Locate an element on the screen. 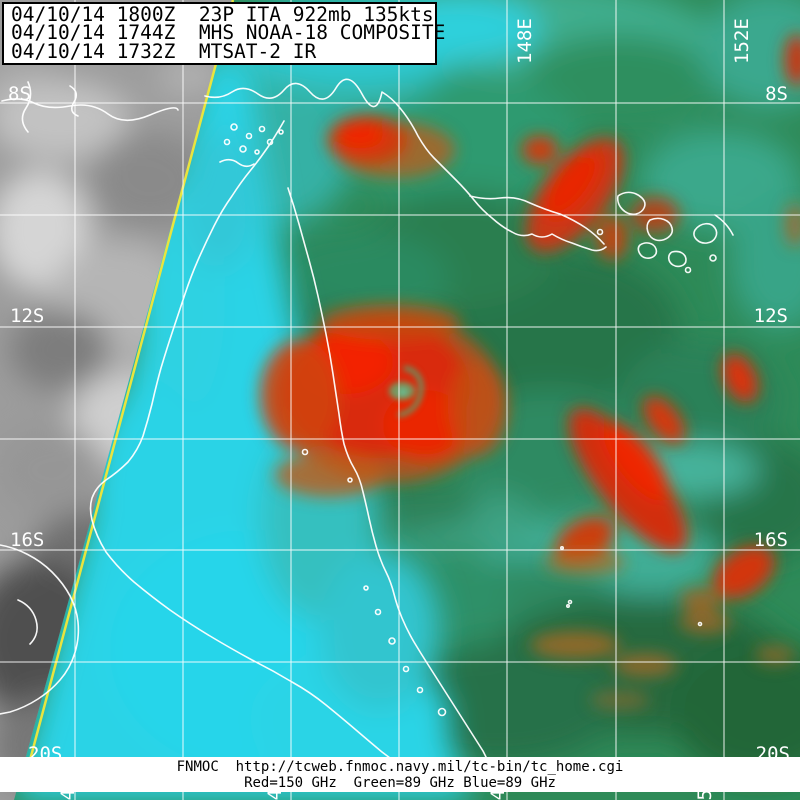 This screenshot has width=800, height=800. header-line-fix: 04/10/14 1800Z 23P ITA 922mb 135kts is located at coordinates (222, 14).